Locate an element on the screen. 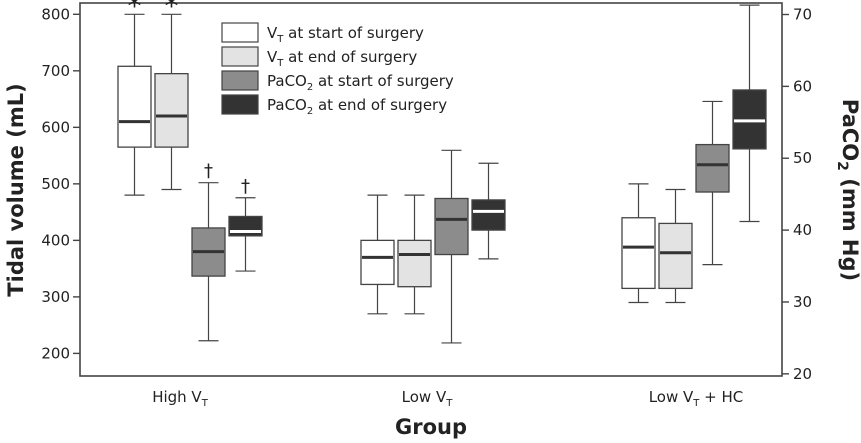 Image resolution: width=861 pixels, height=443 pixels. legend-label: VT at start of surgery is located at coordinates (345, 34).